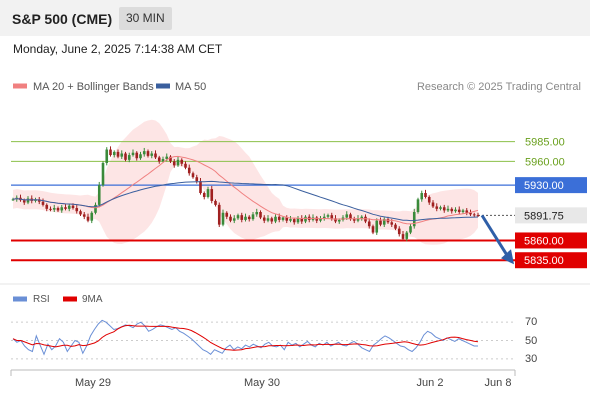  What do you see at coordinates (295, 18) in the screenshot?
I see `chart-header: S&P 500 (CME) 30 MIN` at bounding box center [295, 18].